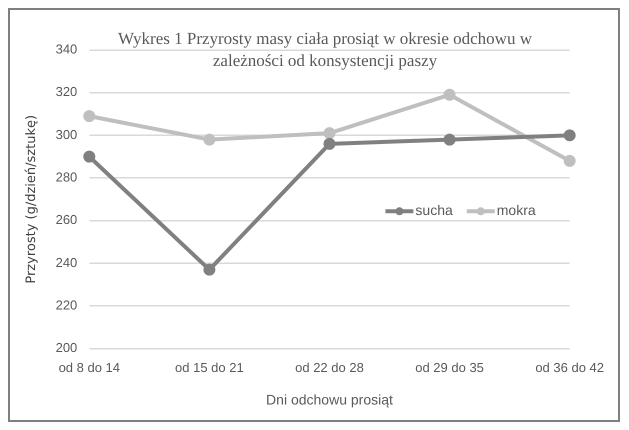  Describe the element at coordinates (516, 210) in the screenshot. I see `legend-label: mokra` at that location.